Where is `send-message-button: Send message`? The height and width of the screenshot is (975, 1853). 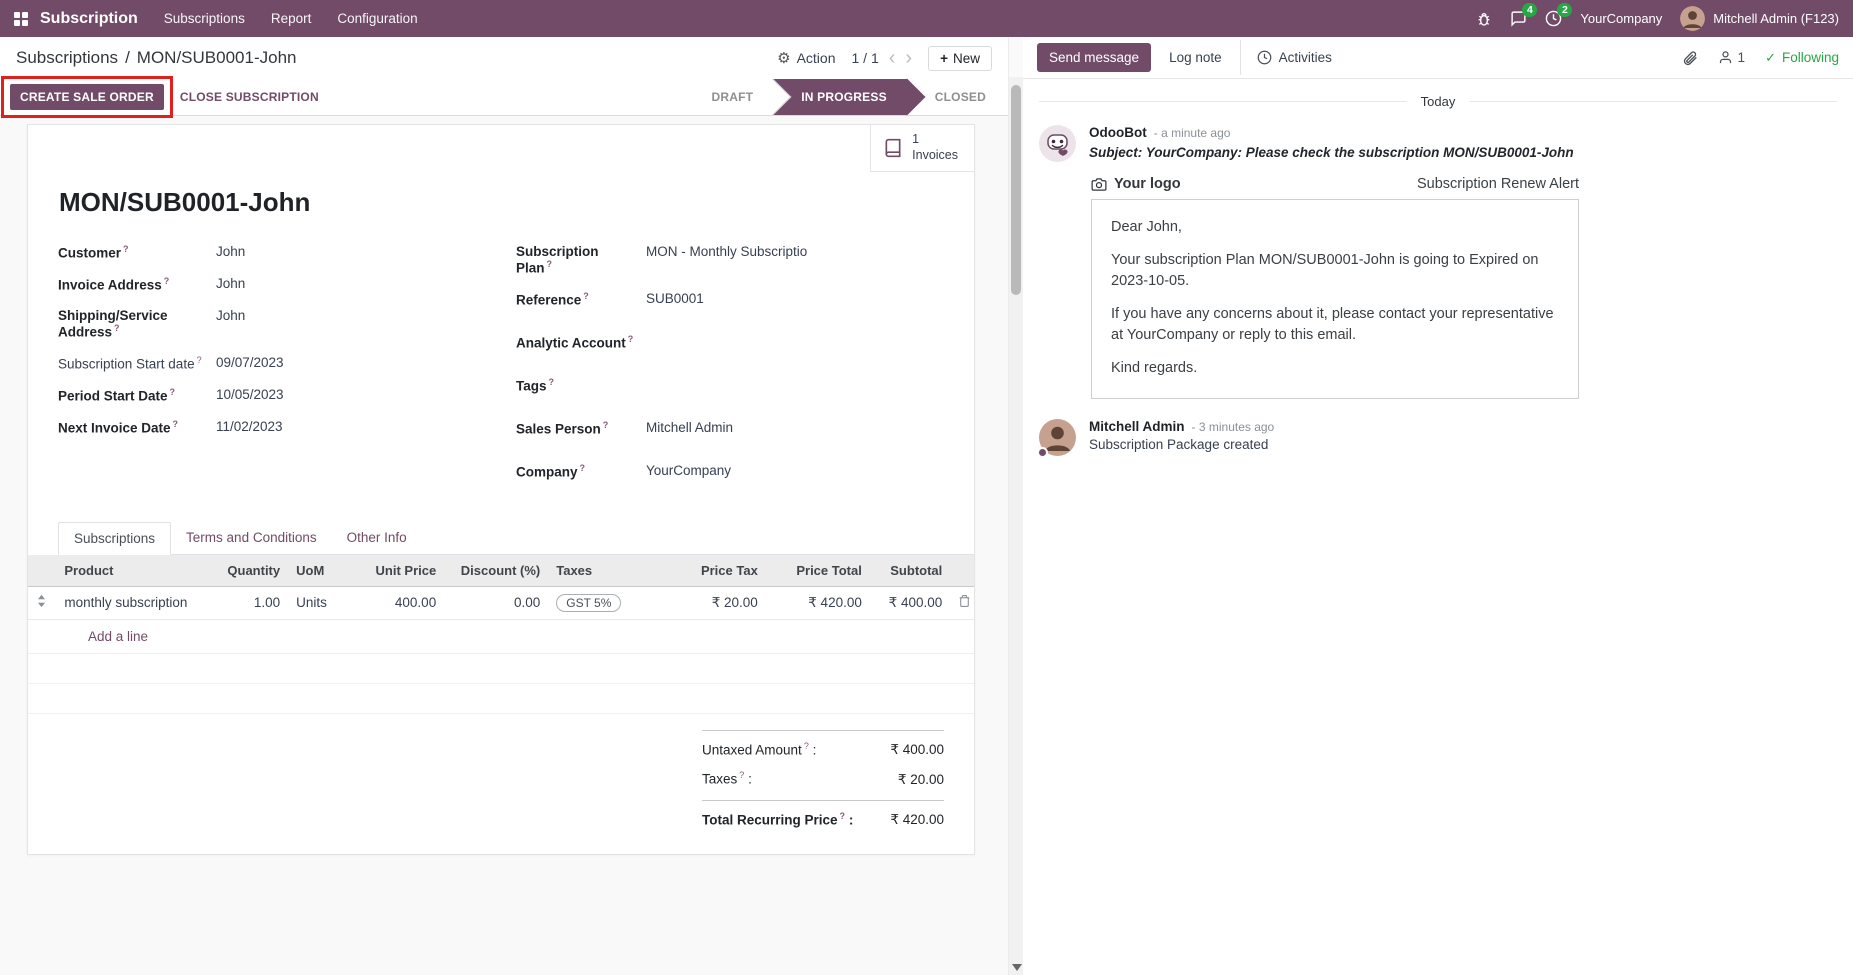
send-message-button: Send message is located at coordinates (1094, 57).